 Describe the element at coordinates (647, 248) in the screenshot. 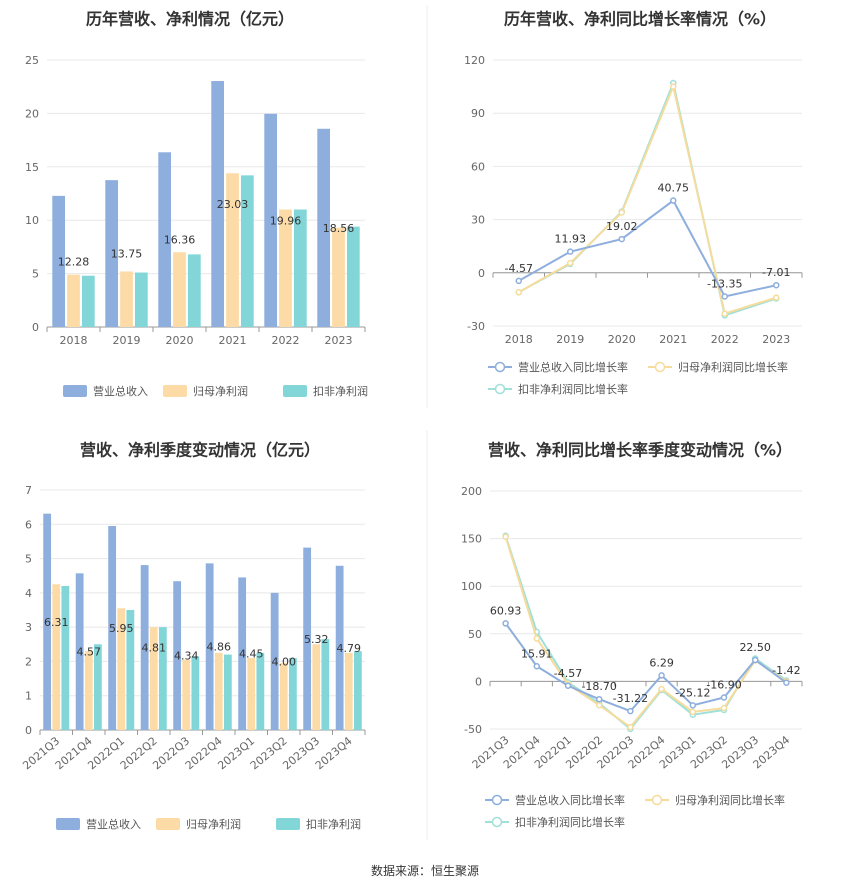

I see `annual-growth-line-revenue` at that location.